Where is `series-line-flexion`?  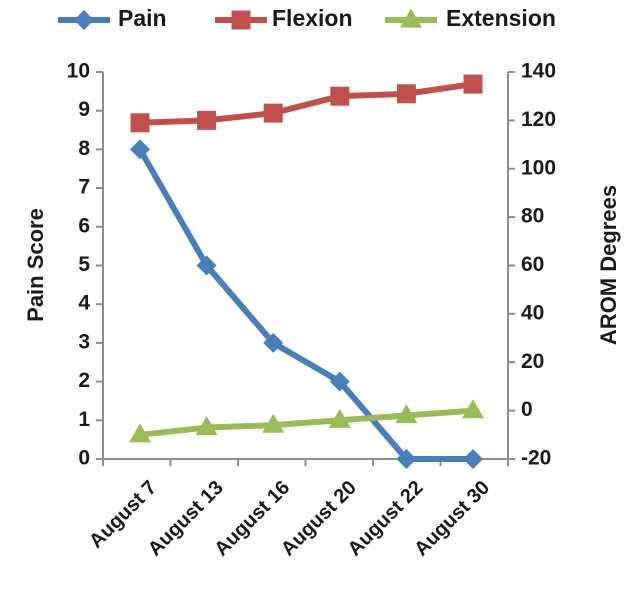 series-line-flexion is located at coordinates (306, 103).